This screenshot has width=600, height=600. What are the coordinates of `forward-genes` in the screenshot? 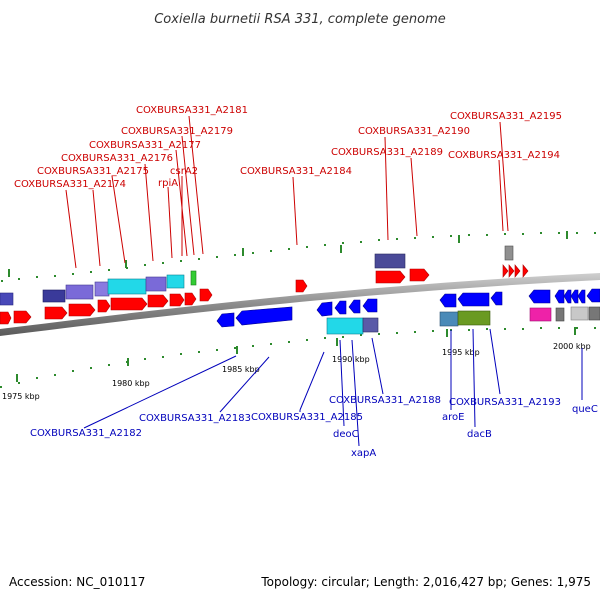 It's located at (264, 285).